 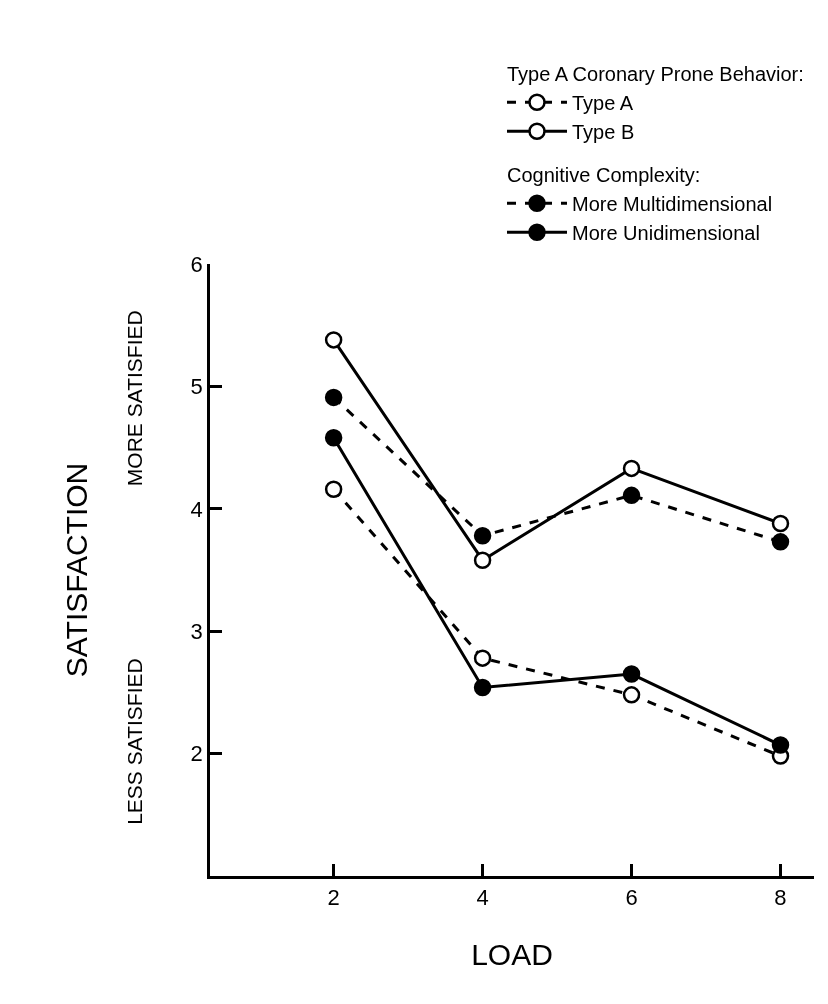 What do you see at coordinates (631, 898) in the screenshot?
I see `x-tick-label: 6` at bounding box center [631, 898].